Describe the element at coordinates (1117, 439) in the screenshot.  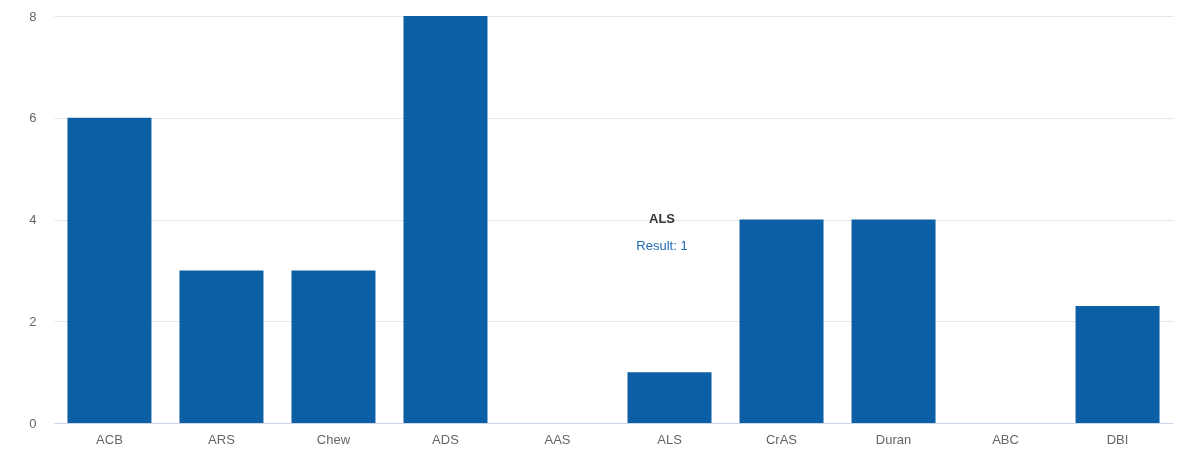
I see `x-tick-label: DBI` at that location.